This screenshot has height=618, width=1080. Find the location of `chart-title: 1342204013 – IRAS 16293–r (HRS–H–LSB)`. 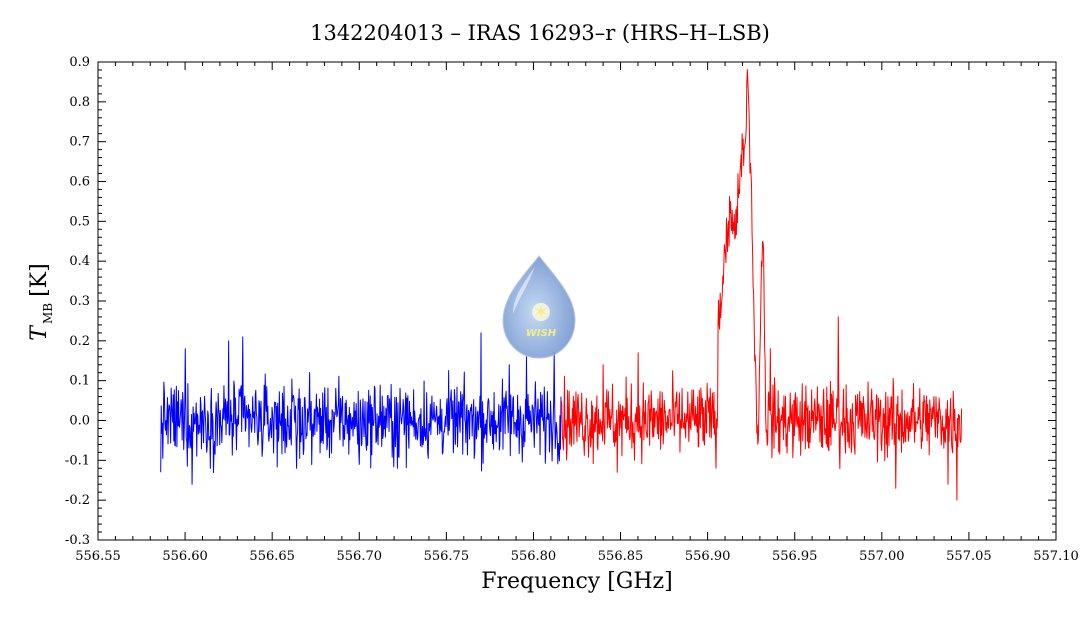

chart-title: 1342204013 – IRAS 16293–r (HRS–H–LSB) is located at coordinates (540, 33).